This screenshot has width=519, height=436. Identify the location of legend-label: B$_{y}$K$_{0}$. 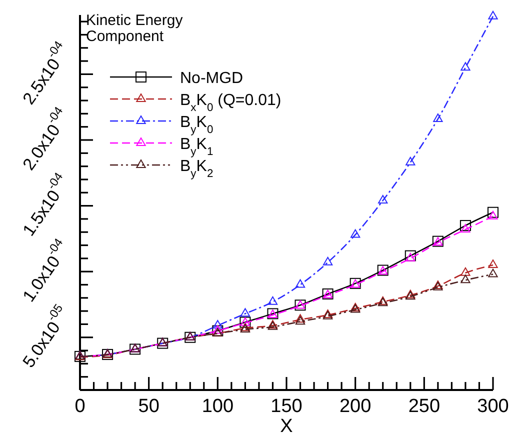
(197, 125).